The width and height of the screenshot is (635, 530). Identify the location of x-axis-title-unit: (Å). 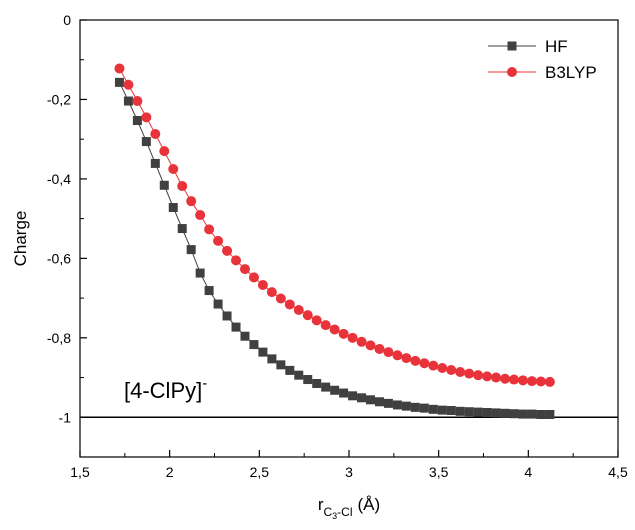
(369, 504).